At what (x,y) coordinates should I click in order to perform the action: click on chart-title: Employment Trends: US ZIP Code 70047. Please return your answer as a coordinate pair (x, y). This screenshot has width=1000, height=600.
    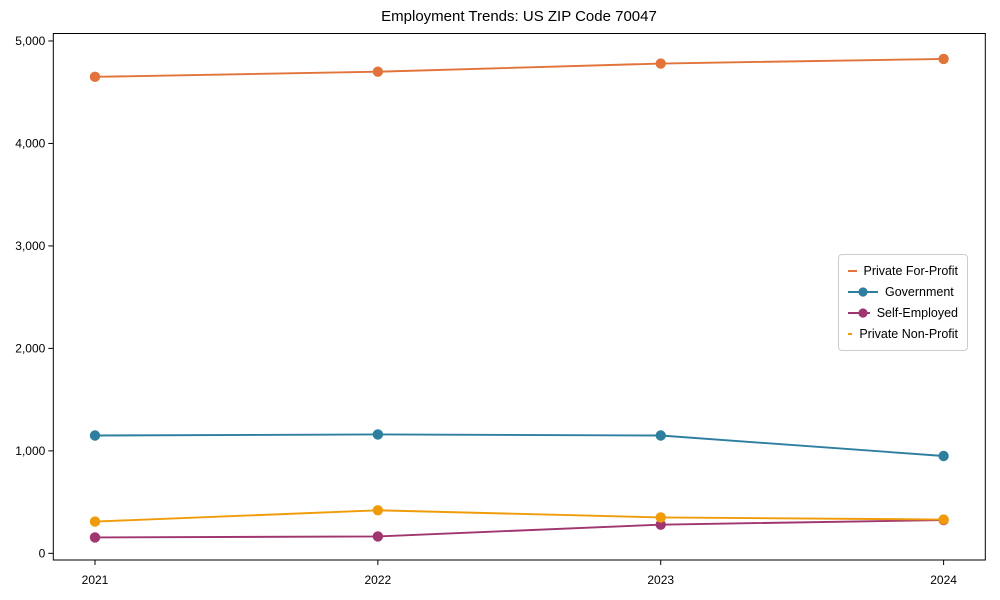
    Looking at the image, I should click on (519, 16).